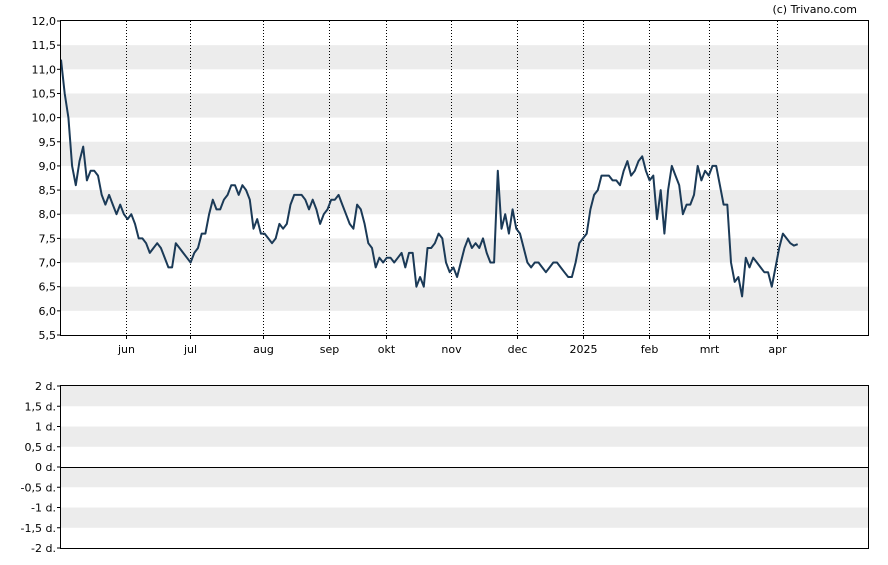 The width and height of the screenshot is (888, 565). What do you see at coordinates (45, 427) in the screenshot?
I see `lower-y-tick-label: 1 d.` at bounding box center [45, 427].